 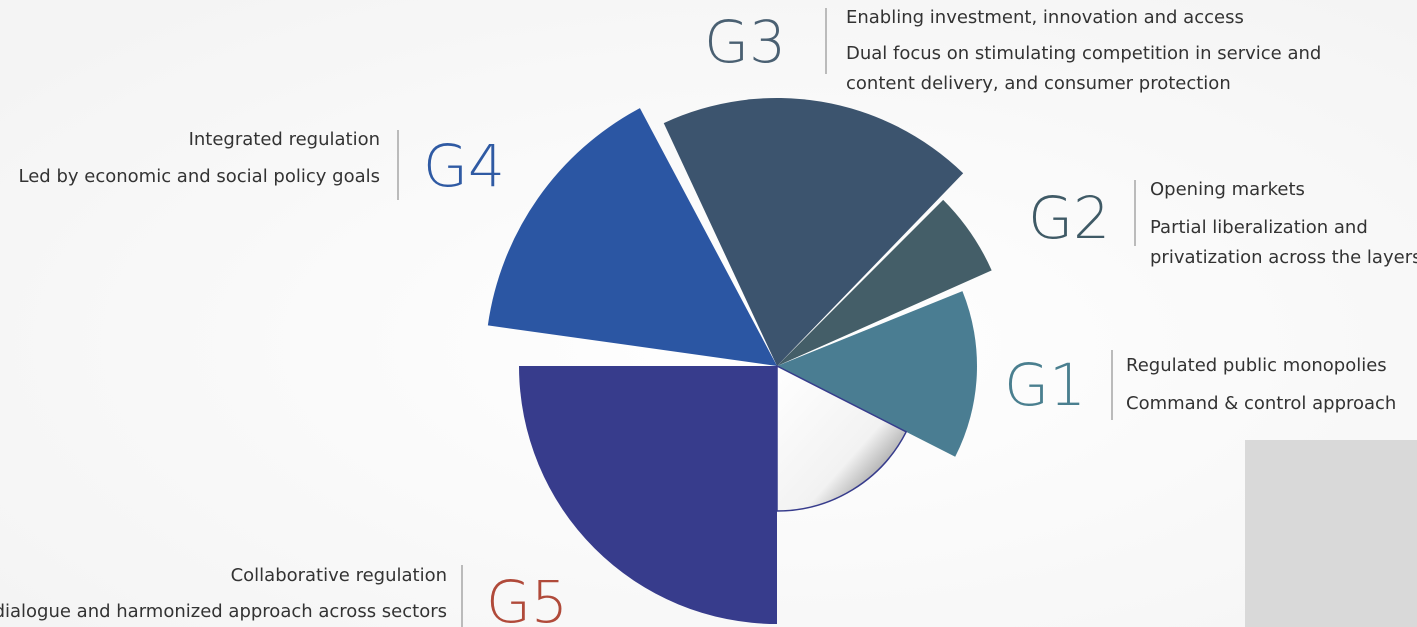 I want to click on text-line: Regulated public monopolies, so click(x=1256, y=365).